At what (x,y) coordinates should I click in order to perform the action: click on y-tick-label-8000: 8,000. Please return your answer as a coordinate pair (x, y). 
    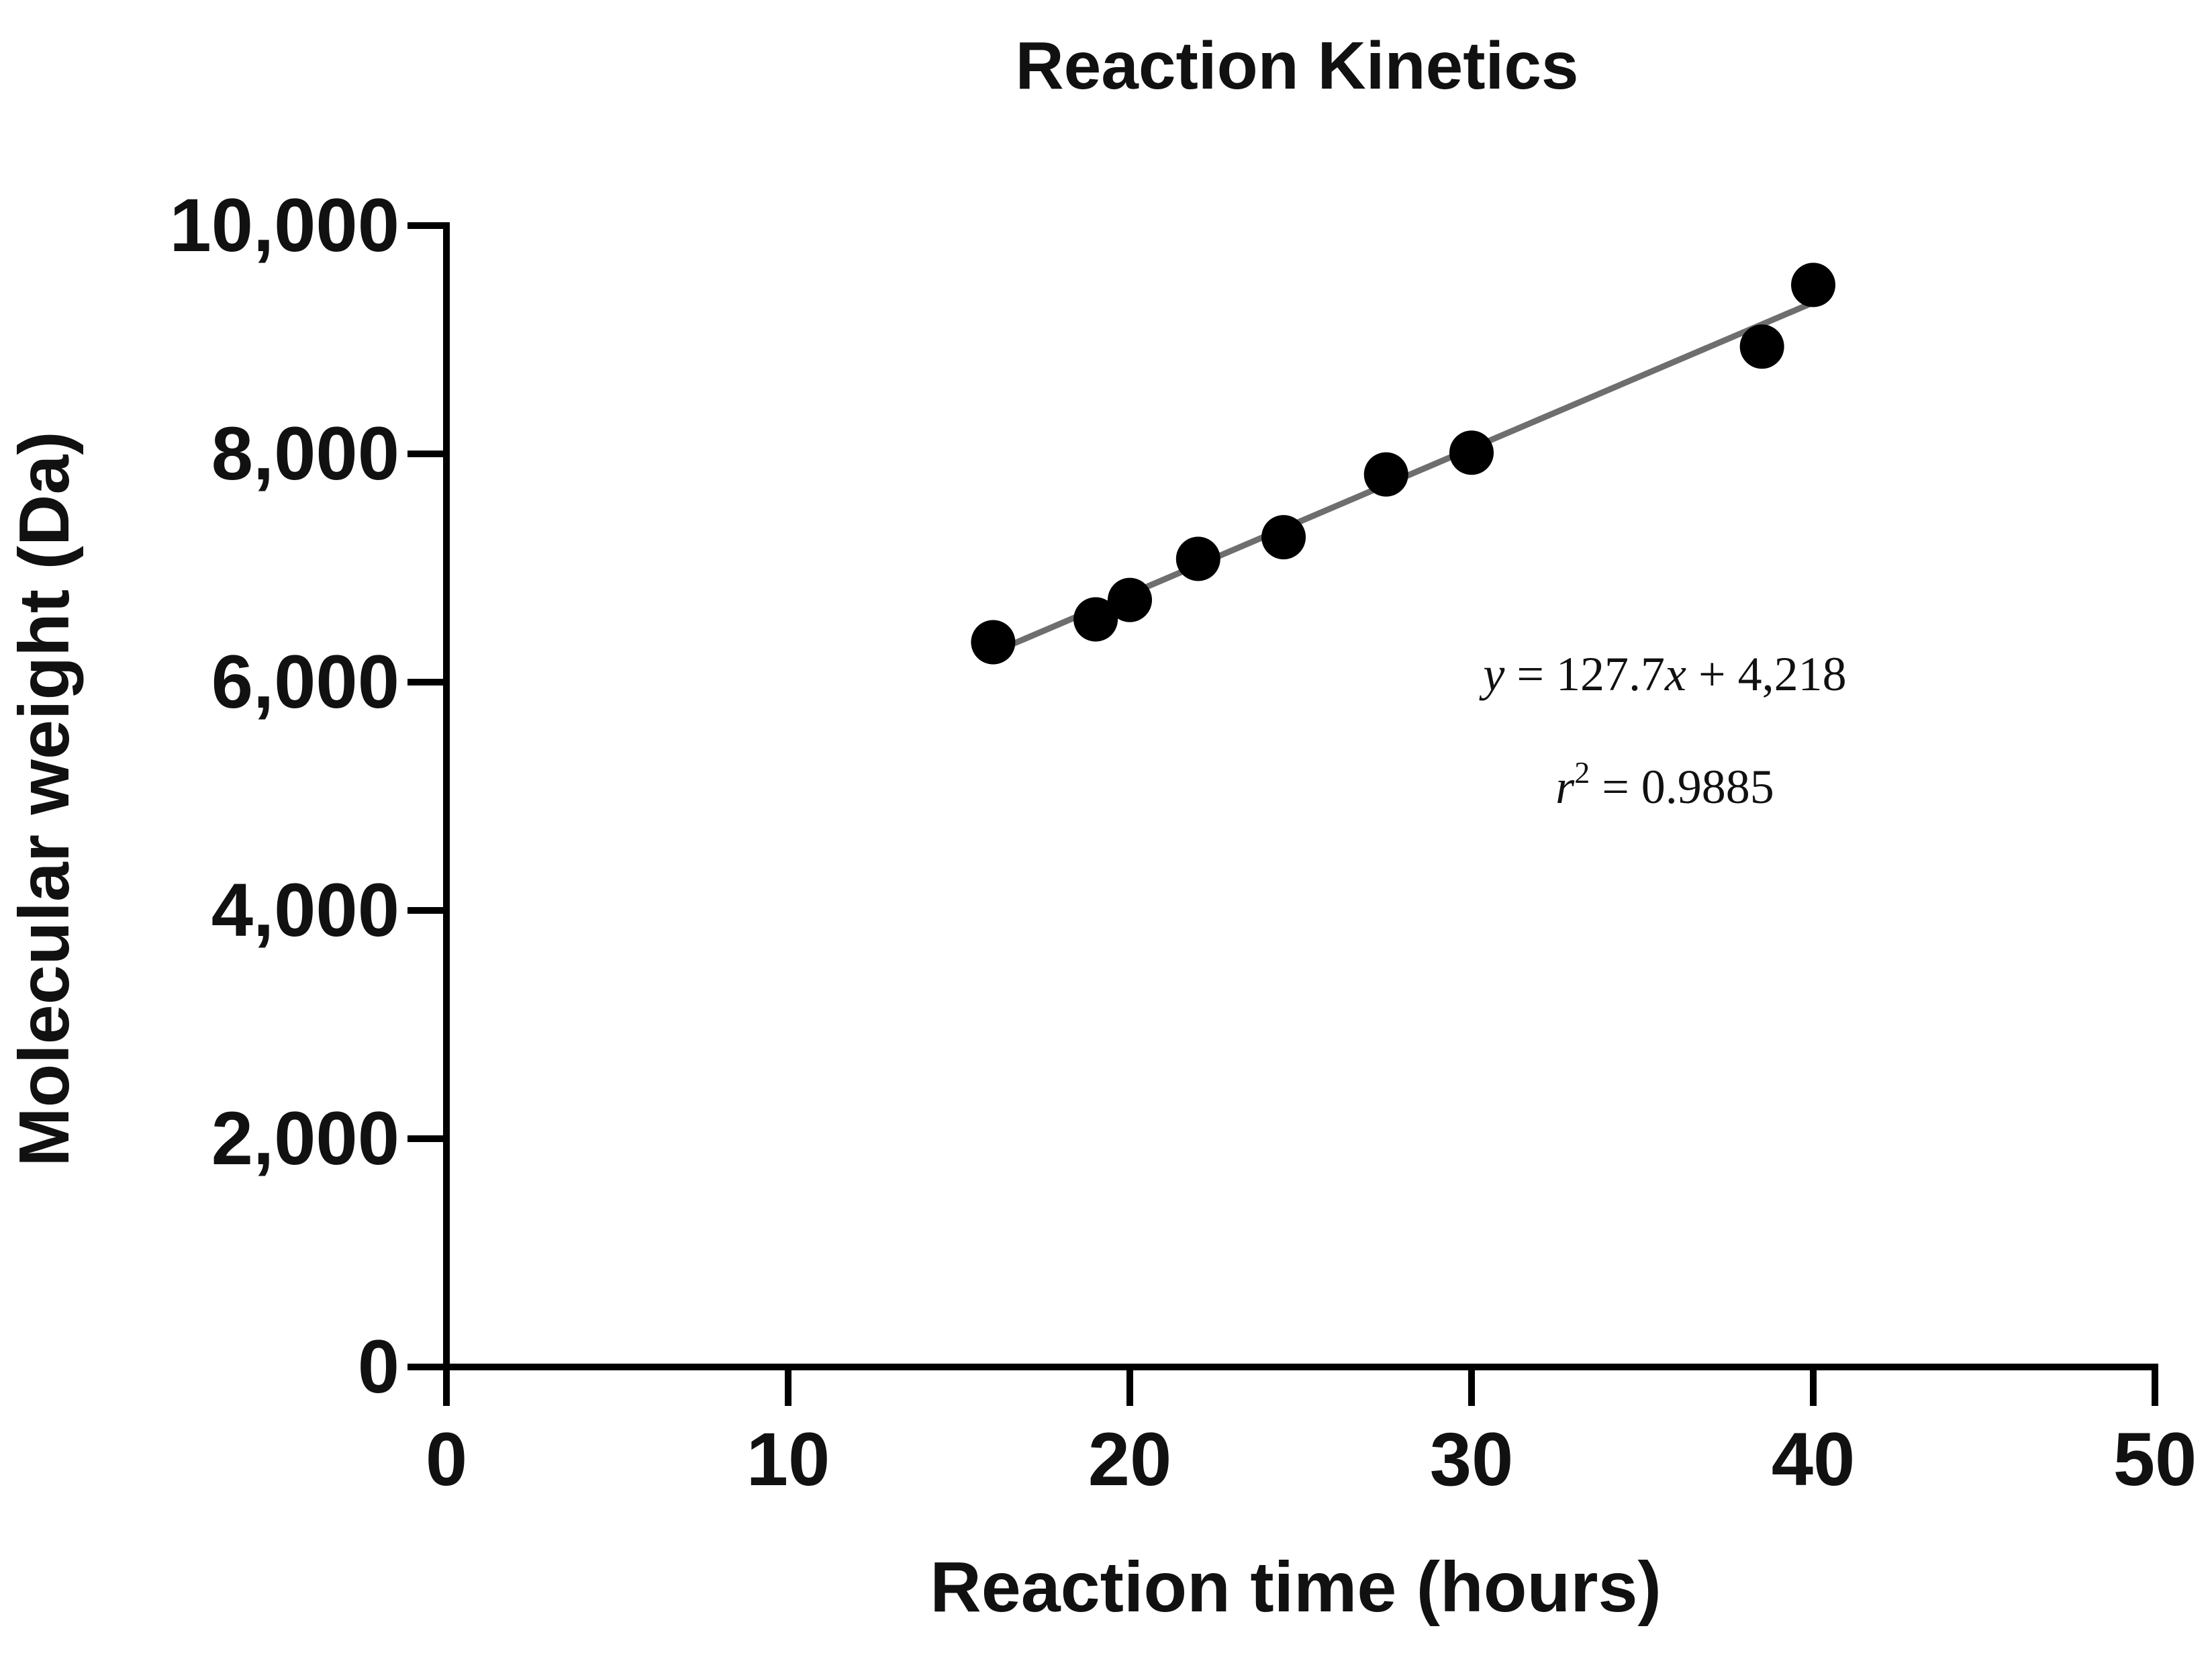
    Looking at the image, I should click on (305, 453).